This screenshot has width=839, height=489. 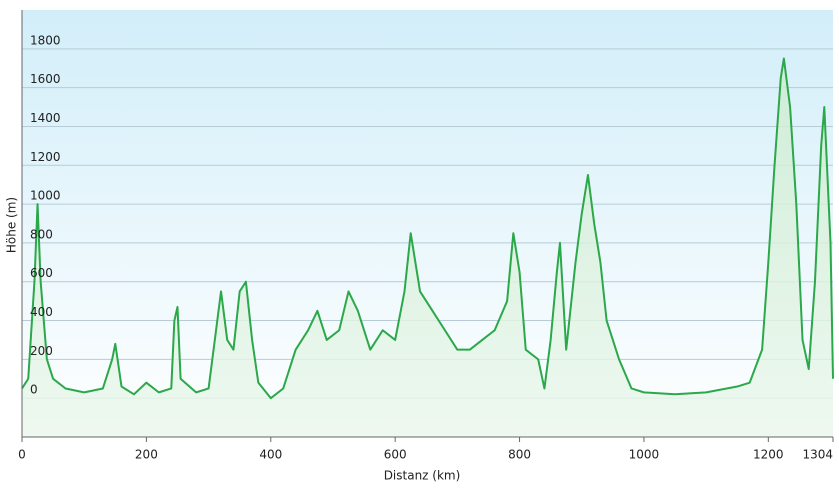 What do you see at coordinates (519, 455) in the screenshot?
I see `x-tick-label: 800` at bounding box center [519, 455].